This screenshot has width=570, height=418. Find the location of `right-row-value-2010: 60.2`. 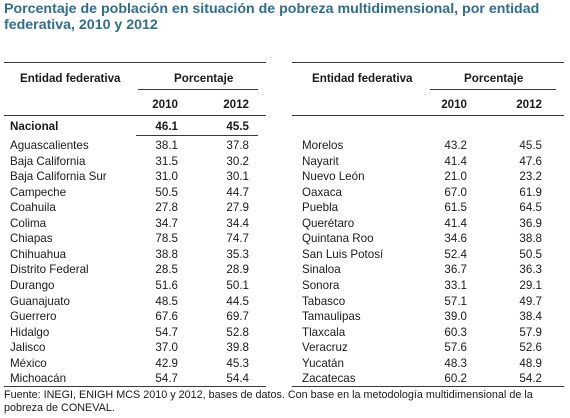

right-row-value-2010: 60.2 is located at coordinates (455, 379).